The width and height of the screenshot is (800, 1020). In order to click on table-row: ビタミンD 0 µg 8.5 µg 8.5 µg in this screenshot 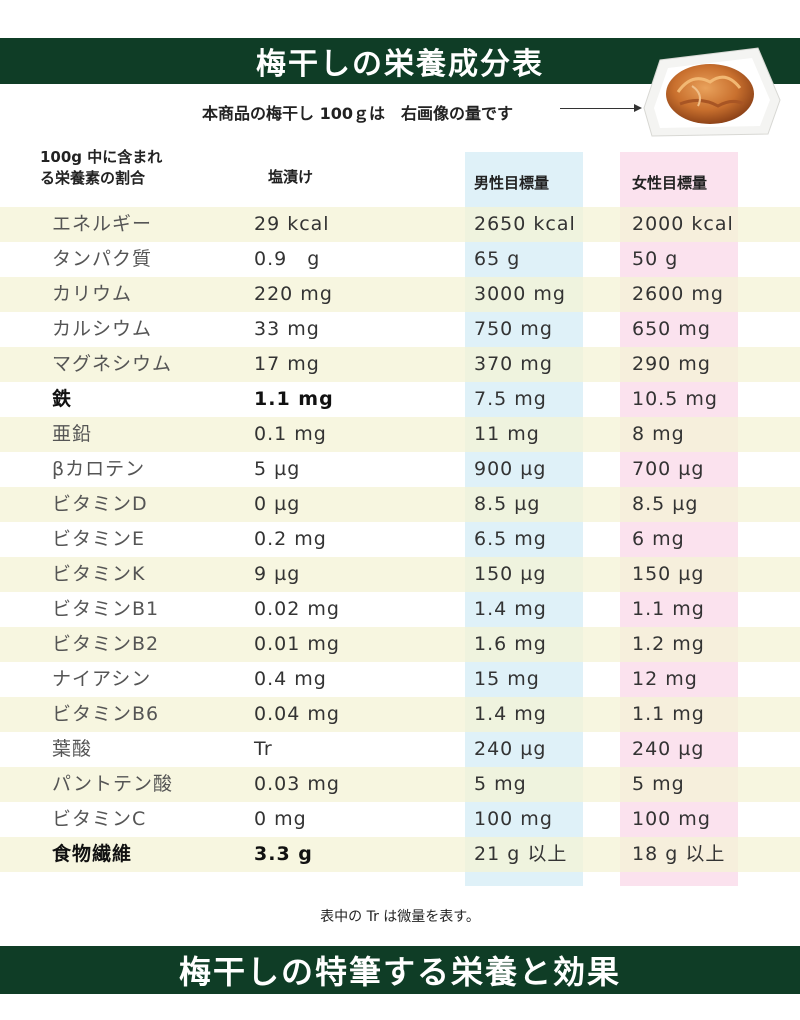, I will do `click(400, 504)`.